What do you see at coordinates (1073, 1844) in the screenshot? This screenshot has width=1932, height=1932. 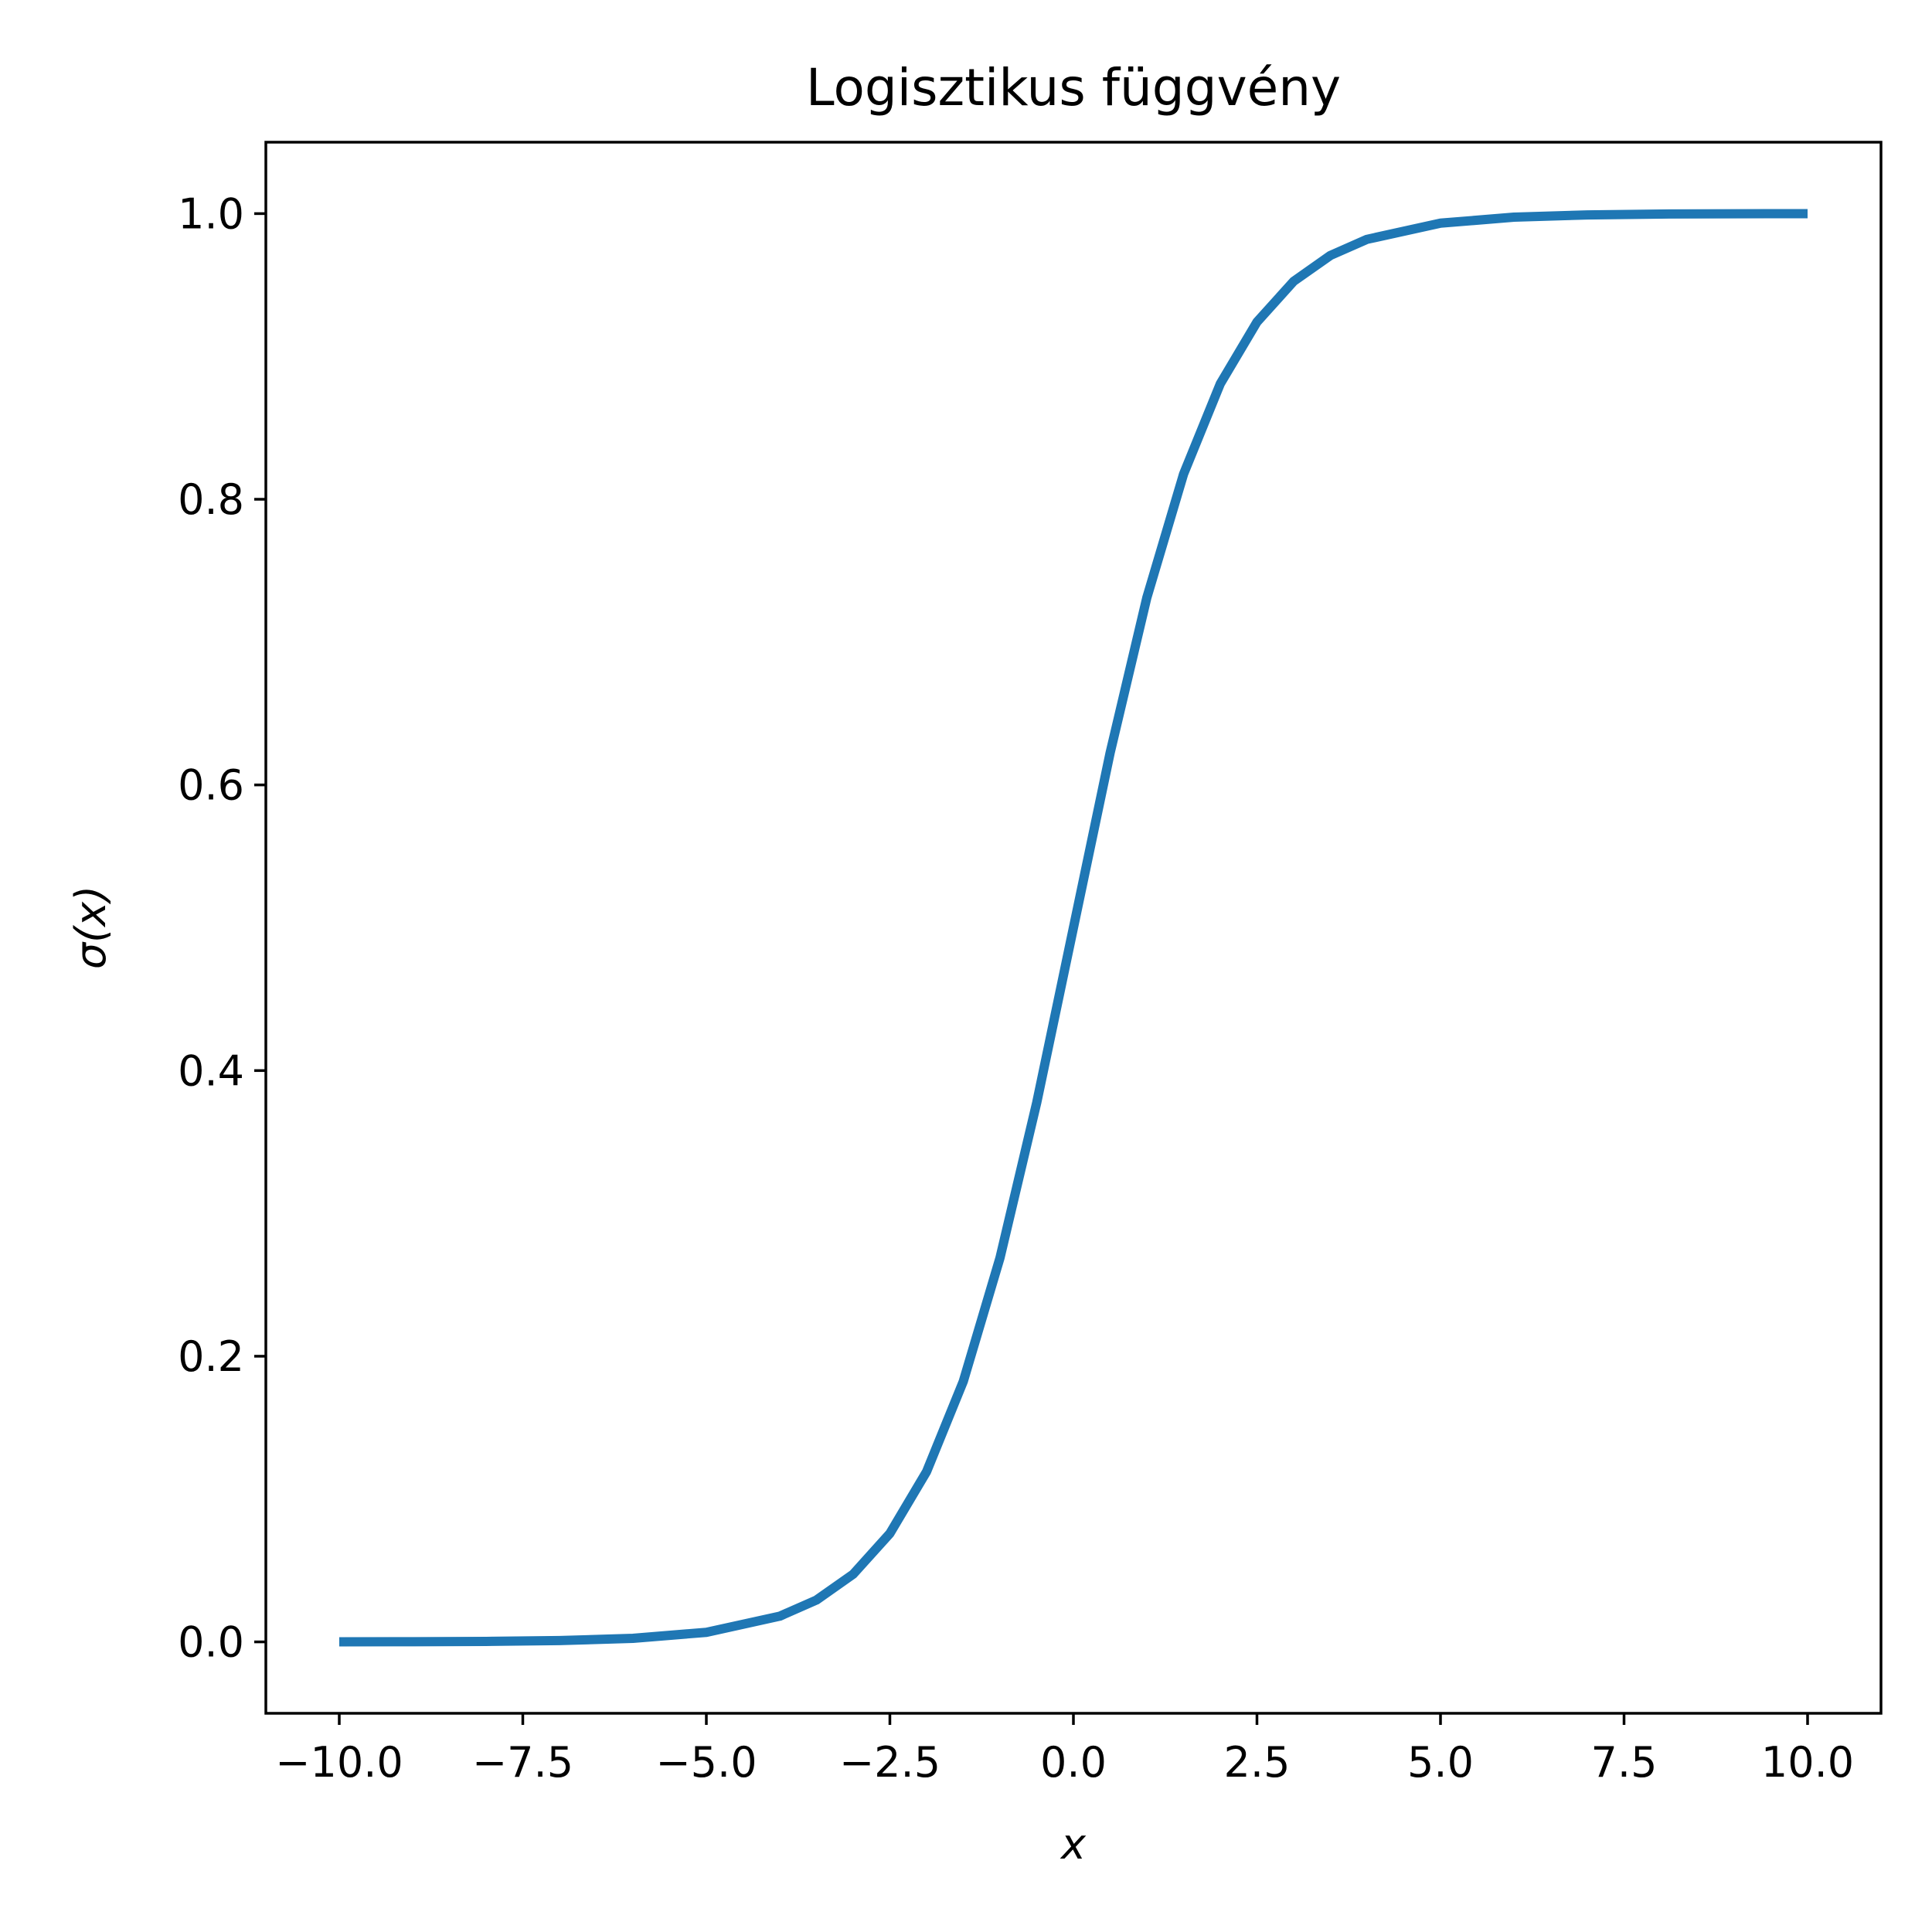 I see `x-axis-label: x` at bounding box center [1073, 1844].